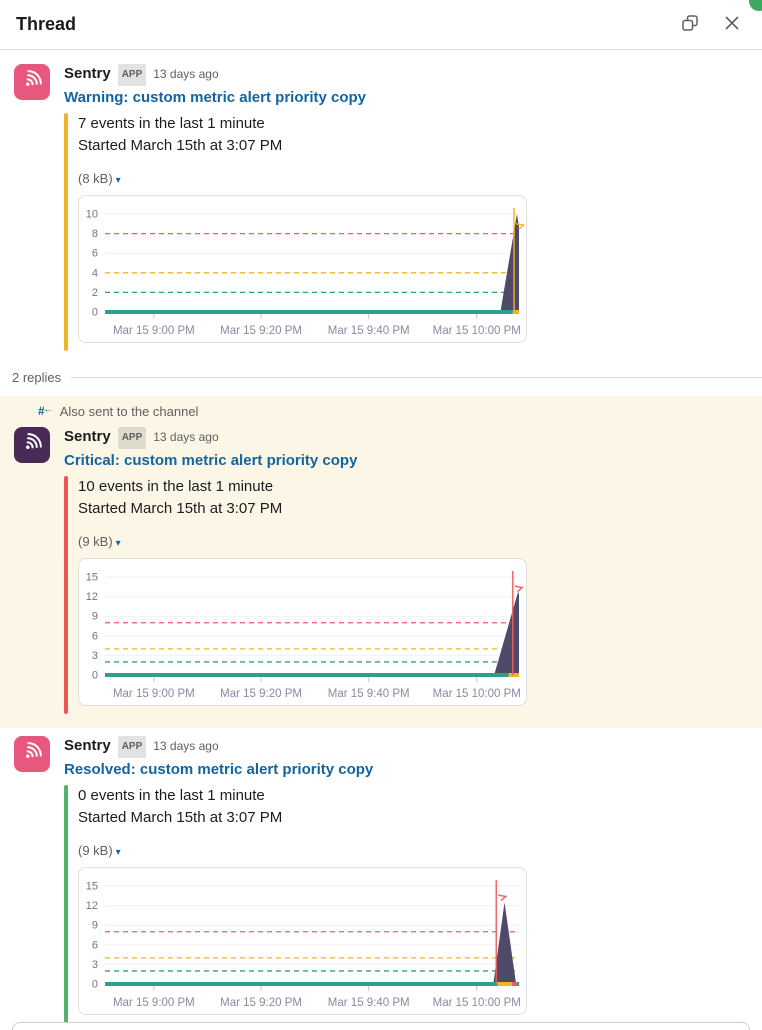  What do you see at coordinates (711, 25) in the screenshot?
I see `header-actions` at bounding box center [711, 25].